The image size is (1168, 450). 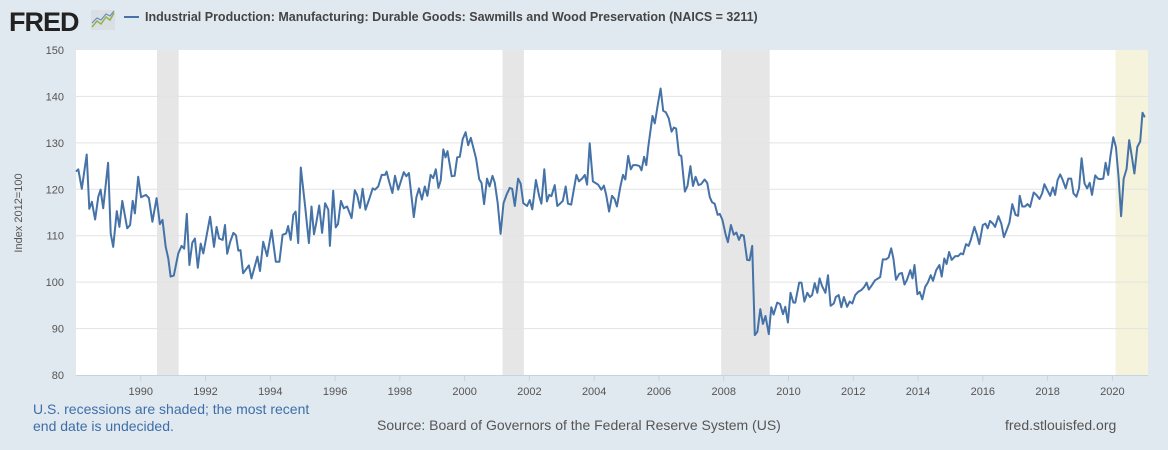 I want to click on fred-graph-icon, so click(x=103, y=20).